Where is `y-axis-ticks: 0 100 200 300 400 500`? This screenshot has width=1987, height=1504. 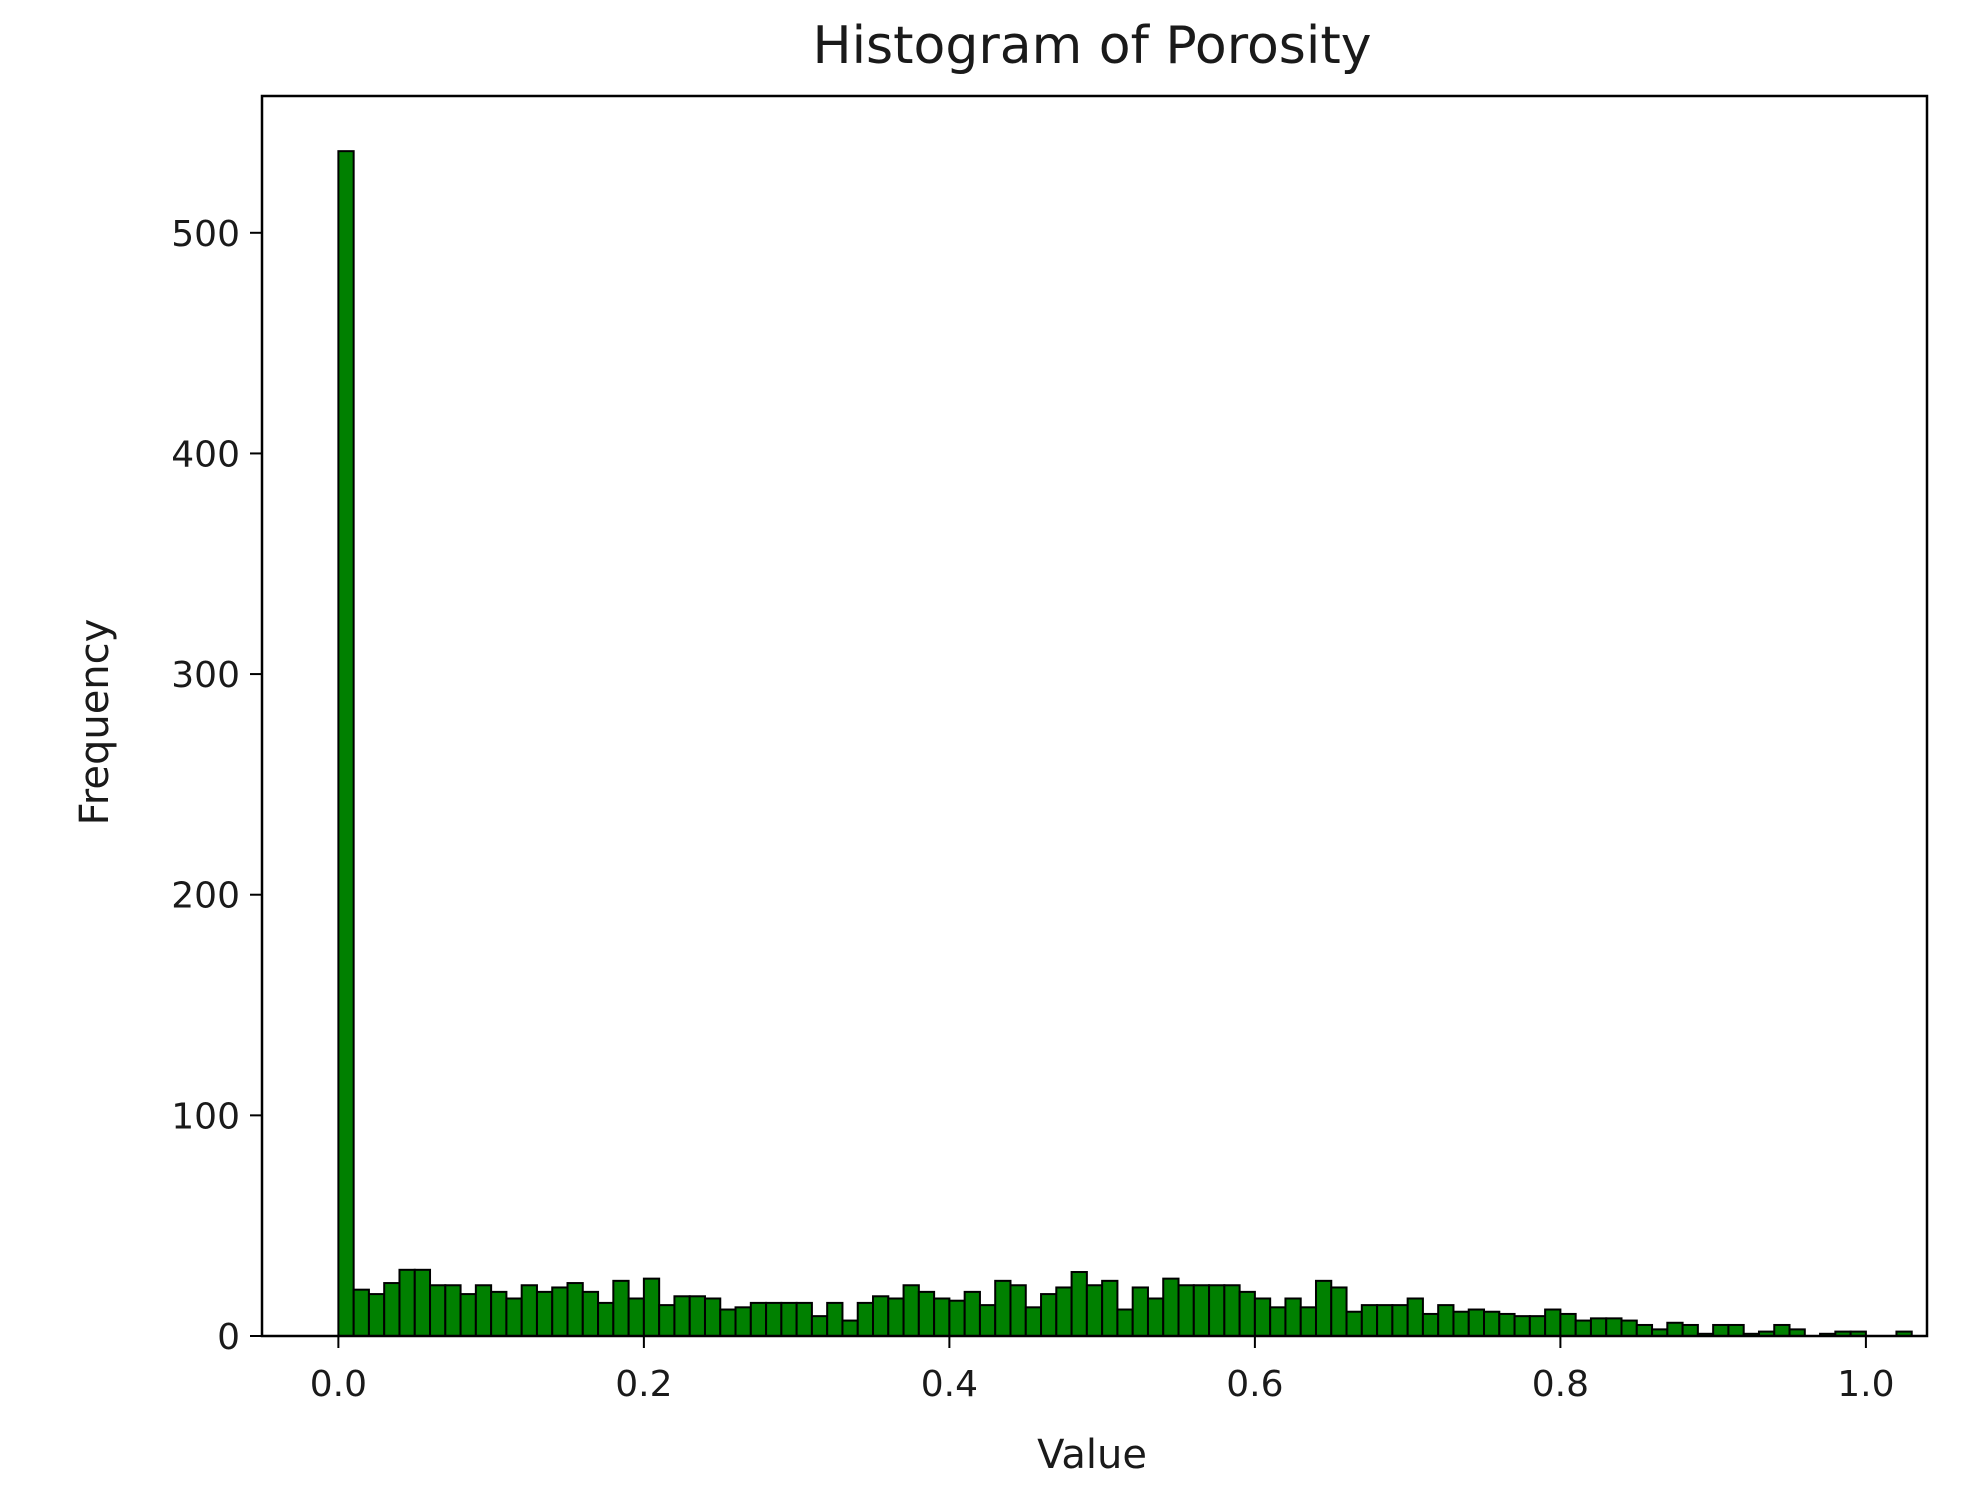
y-axis-ticks: 0 100 200 300 400 500 is located at coordinates (216, 786).